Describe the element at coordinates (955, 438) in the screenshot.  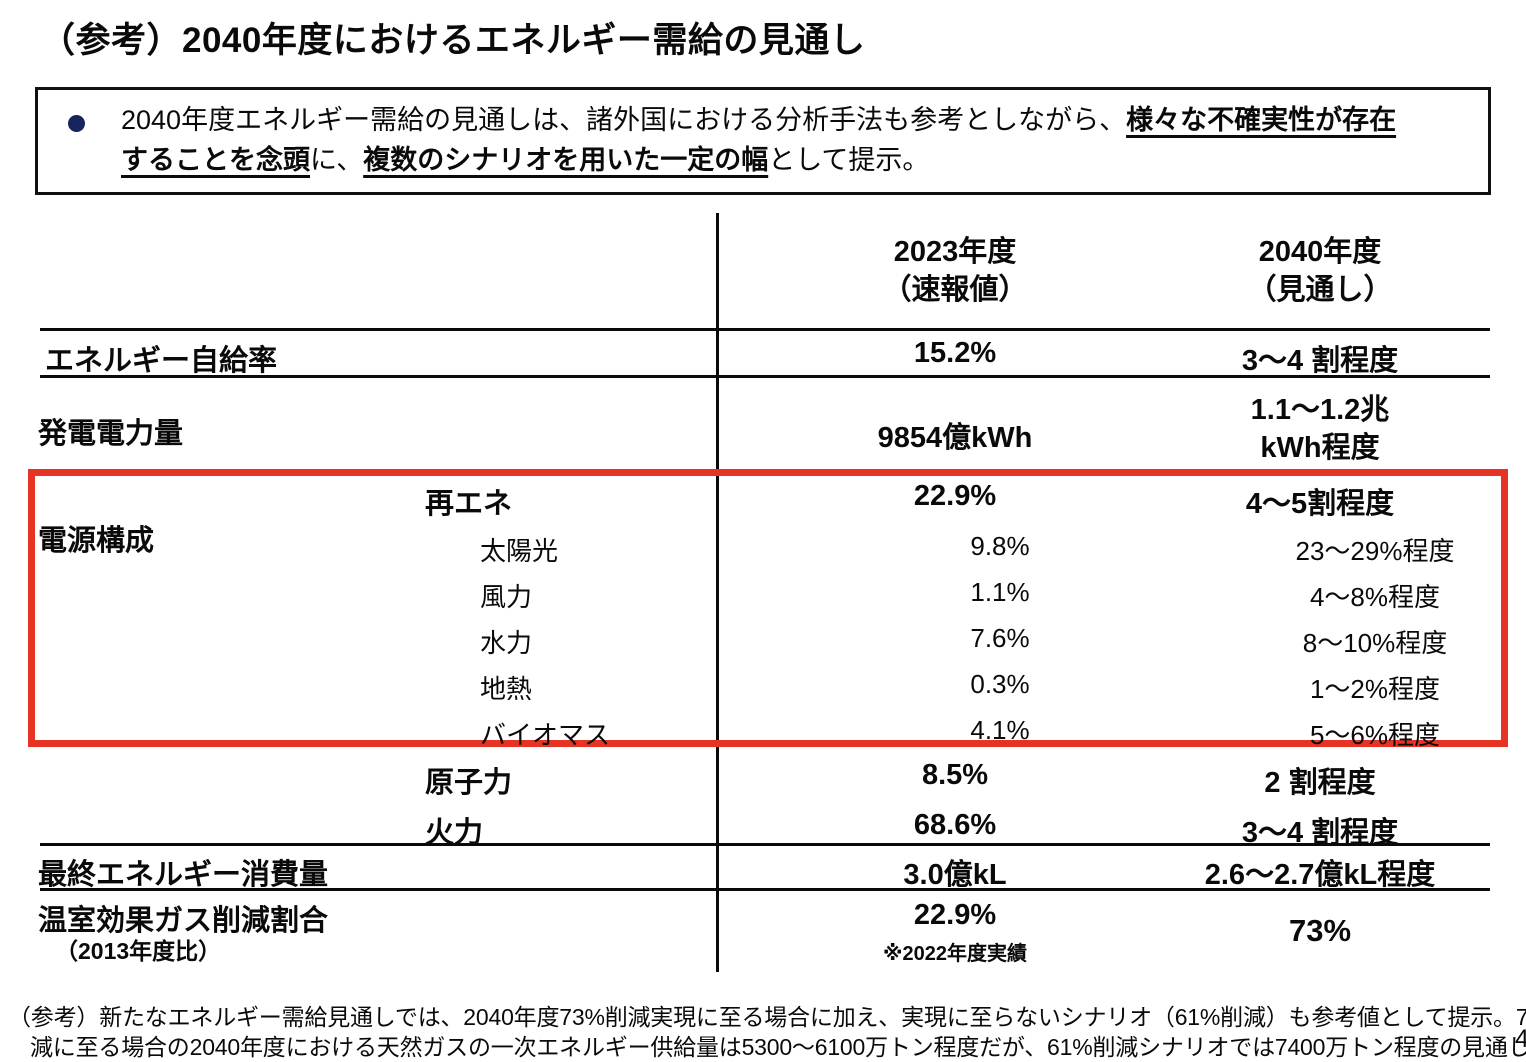
I see `value-generation-2023: 9854億kWh` at that location.